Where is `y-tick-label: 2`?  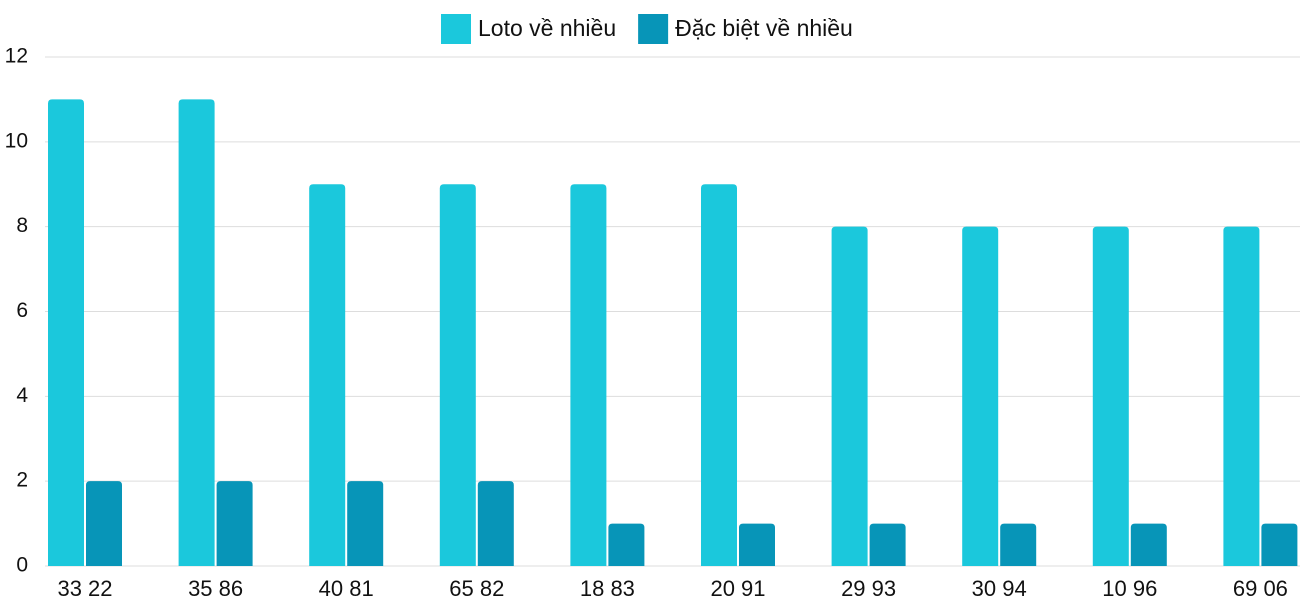
y-tick-label: 2 is located at coordinates (22, 480).